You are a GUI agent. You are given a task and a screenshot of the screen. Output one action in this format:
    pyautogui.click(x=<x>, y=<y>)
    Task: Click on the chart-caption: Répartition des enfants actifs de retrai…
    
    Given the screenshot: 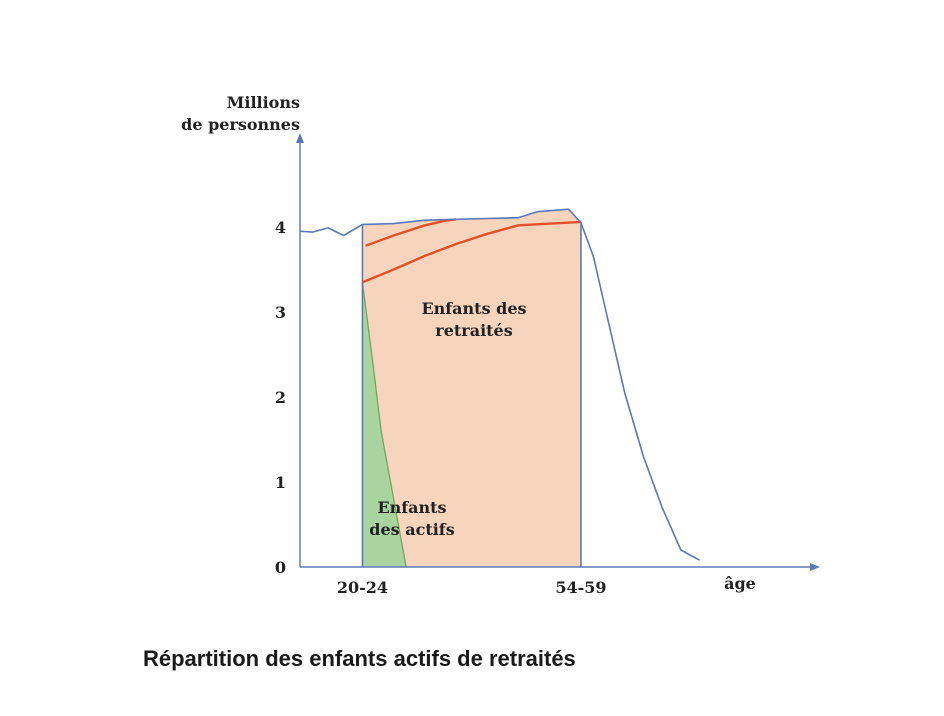 What is the action you would take?
    pyautogui.click(x=359, y=658)
    